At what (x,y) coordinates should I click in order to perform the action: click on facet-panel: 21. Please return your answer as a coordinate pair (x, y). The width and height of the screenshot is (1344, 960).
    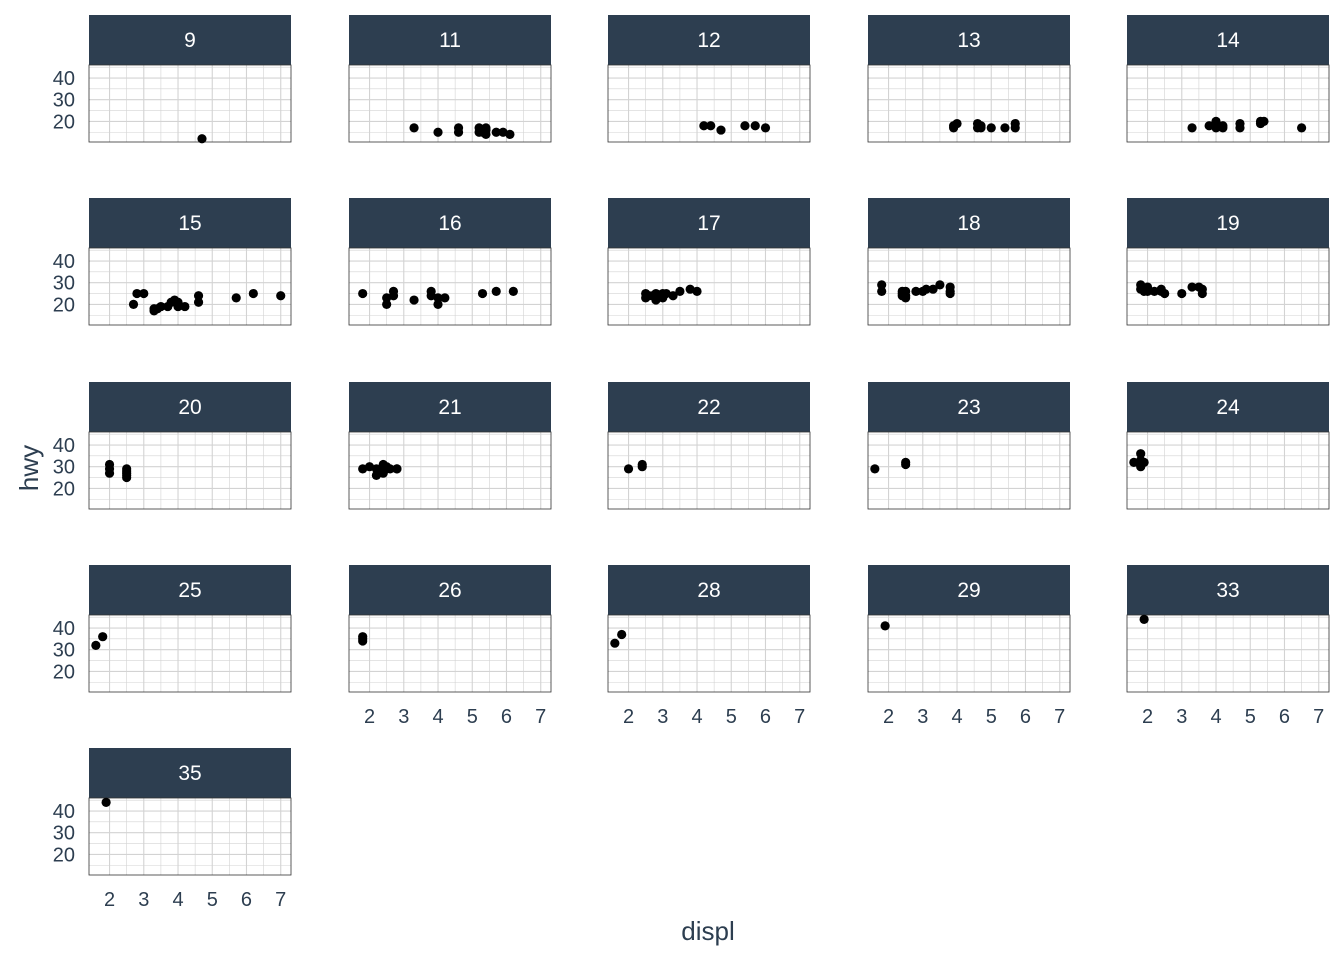
    Looking at the image, I should click on (450, 446).